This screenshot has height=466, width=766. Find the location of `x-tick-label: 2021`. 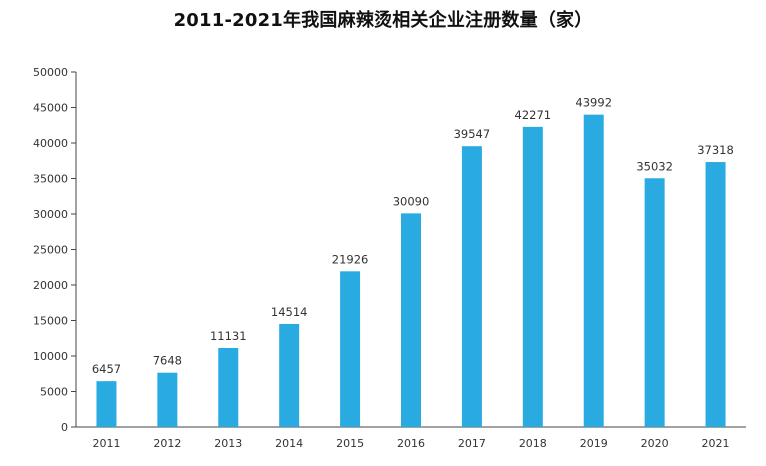

x-tick-label: 2021 is located at coordinates (716, 443).